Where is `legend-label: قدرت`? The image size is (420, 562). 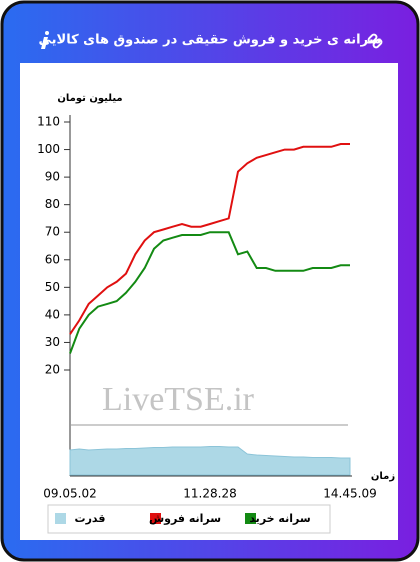 legend-label: قدرت is located at coordinates (90, 518).